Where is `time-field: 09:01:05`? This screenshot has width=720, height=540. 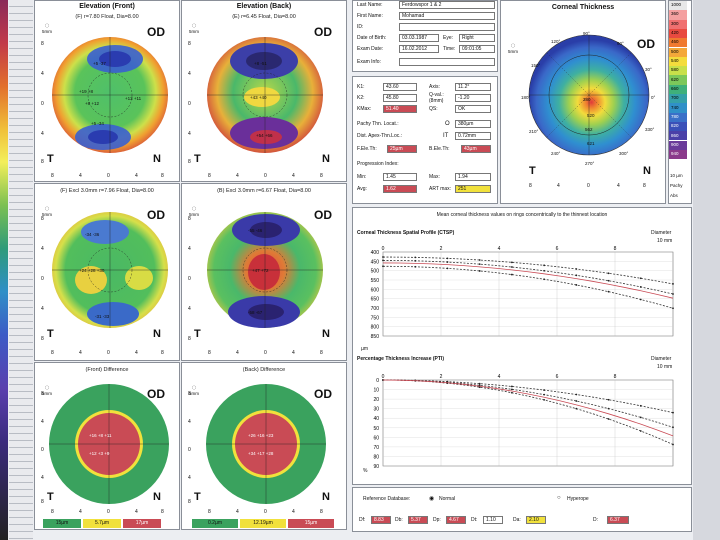 time-field: 09:01:05 is located at coordinates (477, 49).